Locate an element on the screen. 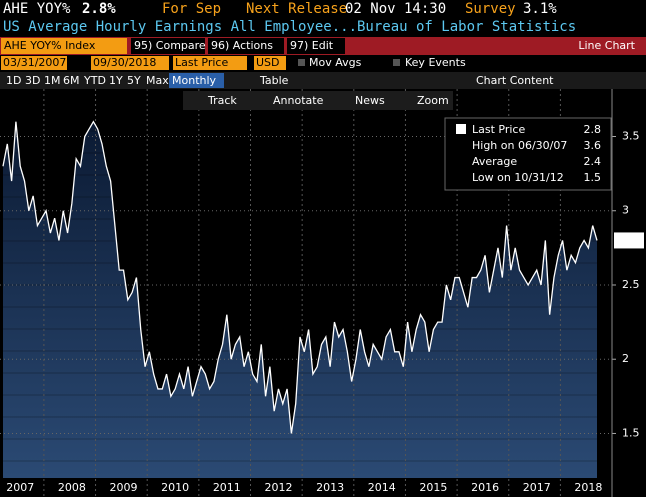 The height and width of the screenshot is (497, 646). x-tick-label: 2017 is located at coordinates (537, 487).